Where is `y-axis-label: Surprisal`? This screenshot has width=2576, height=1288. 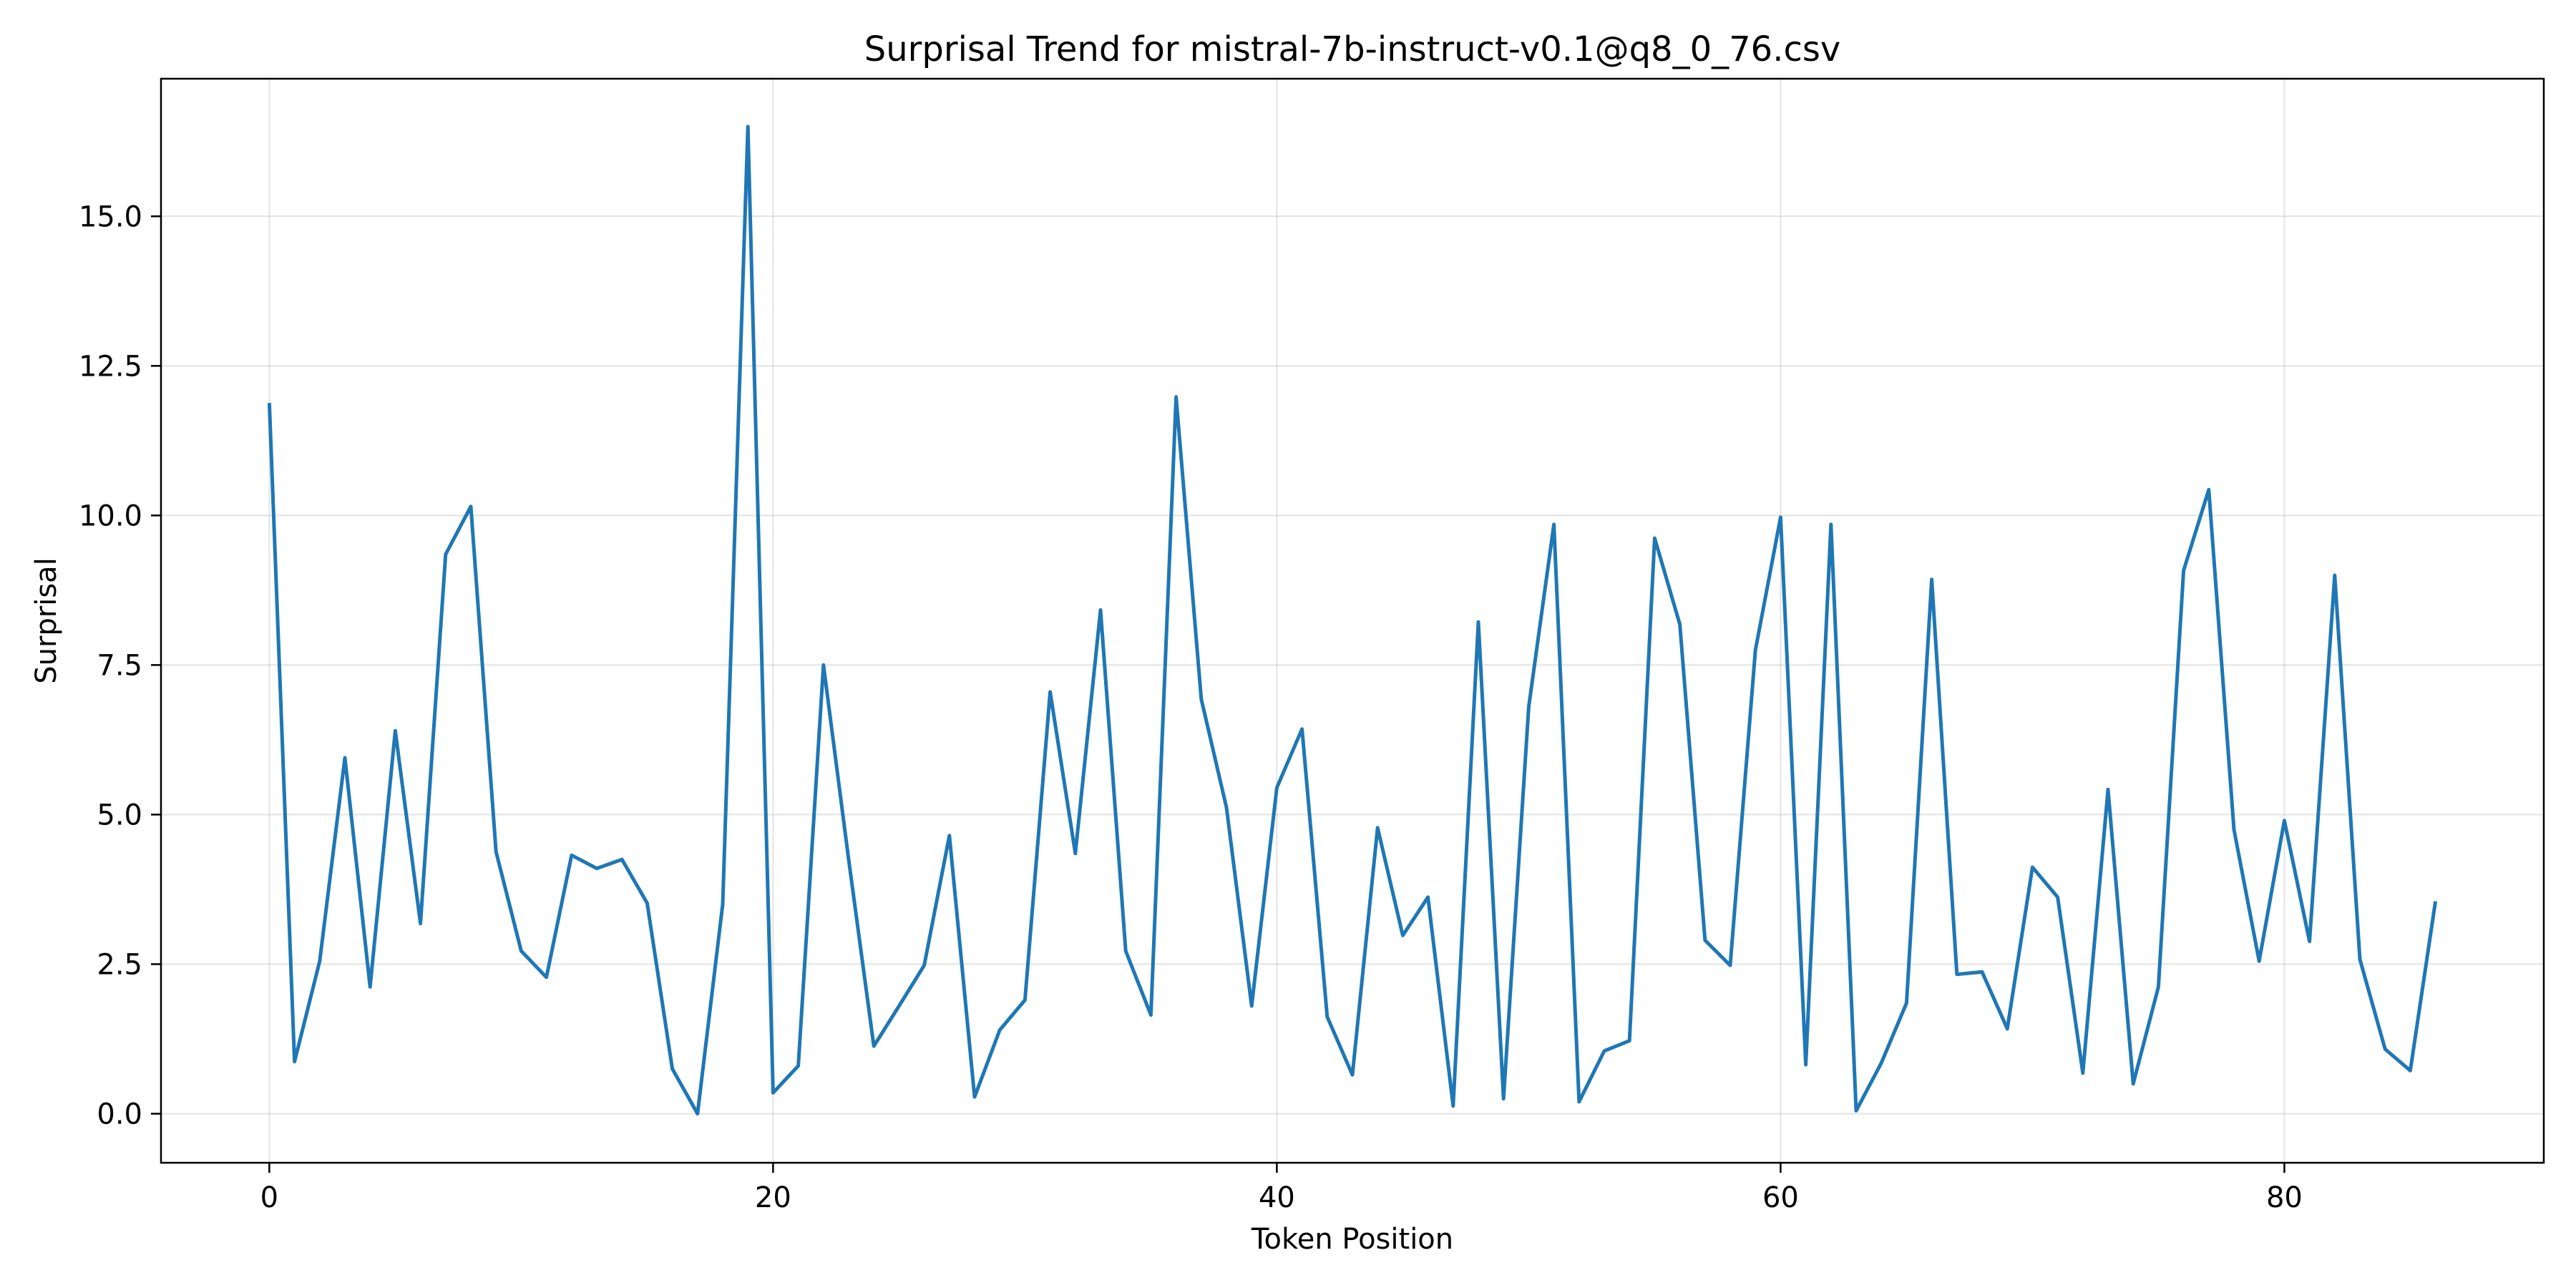
y-axis-label: Surprisal is located at coordinates (46, 620).